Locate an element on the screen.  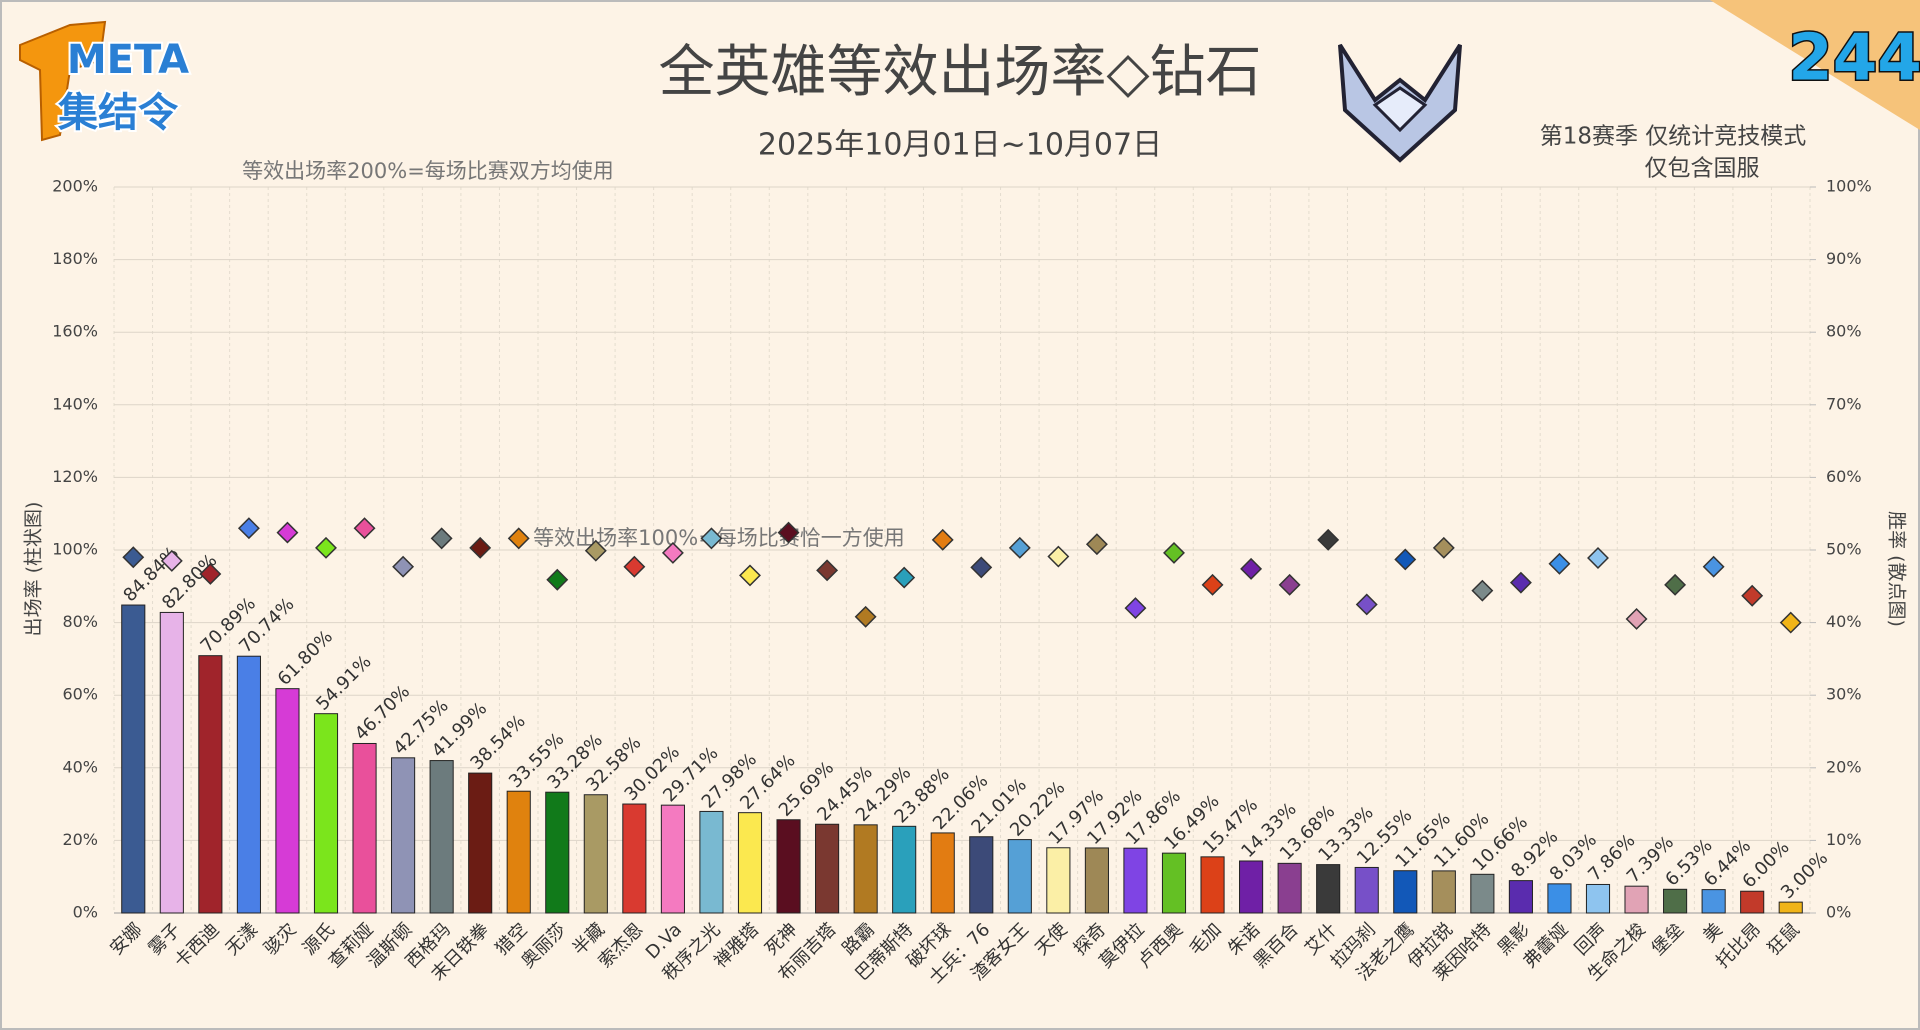
y2-tick-label: 70% is located at coordinates (1844, 403).